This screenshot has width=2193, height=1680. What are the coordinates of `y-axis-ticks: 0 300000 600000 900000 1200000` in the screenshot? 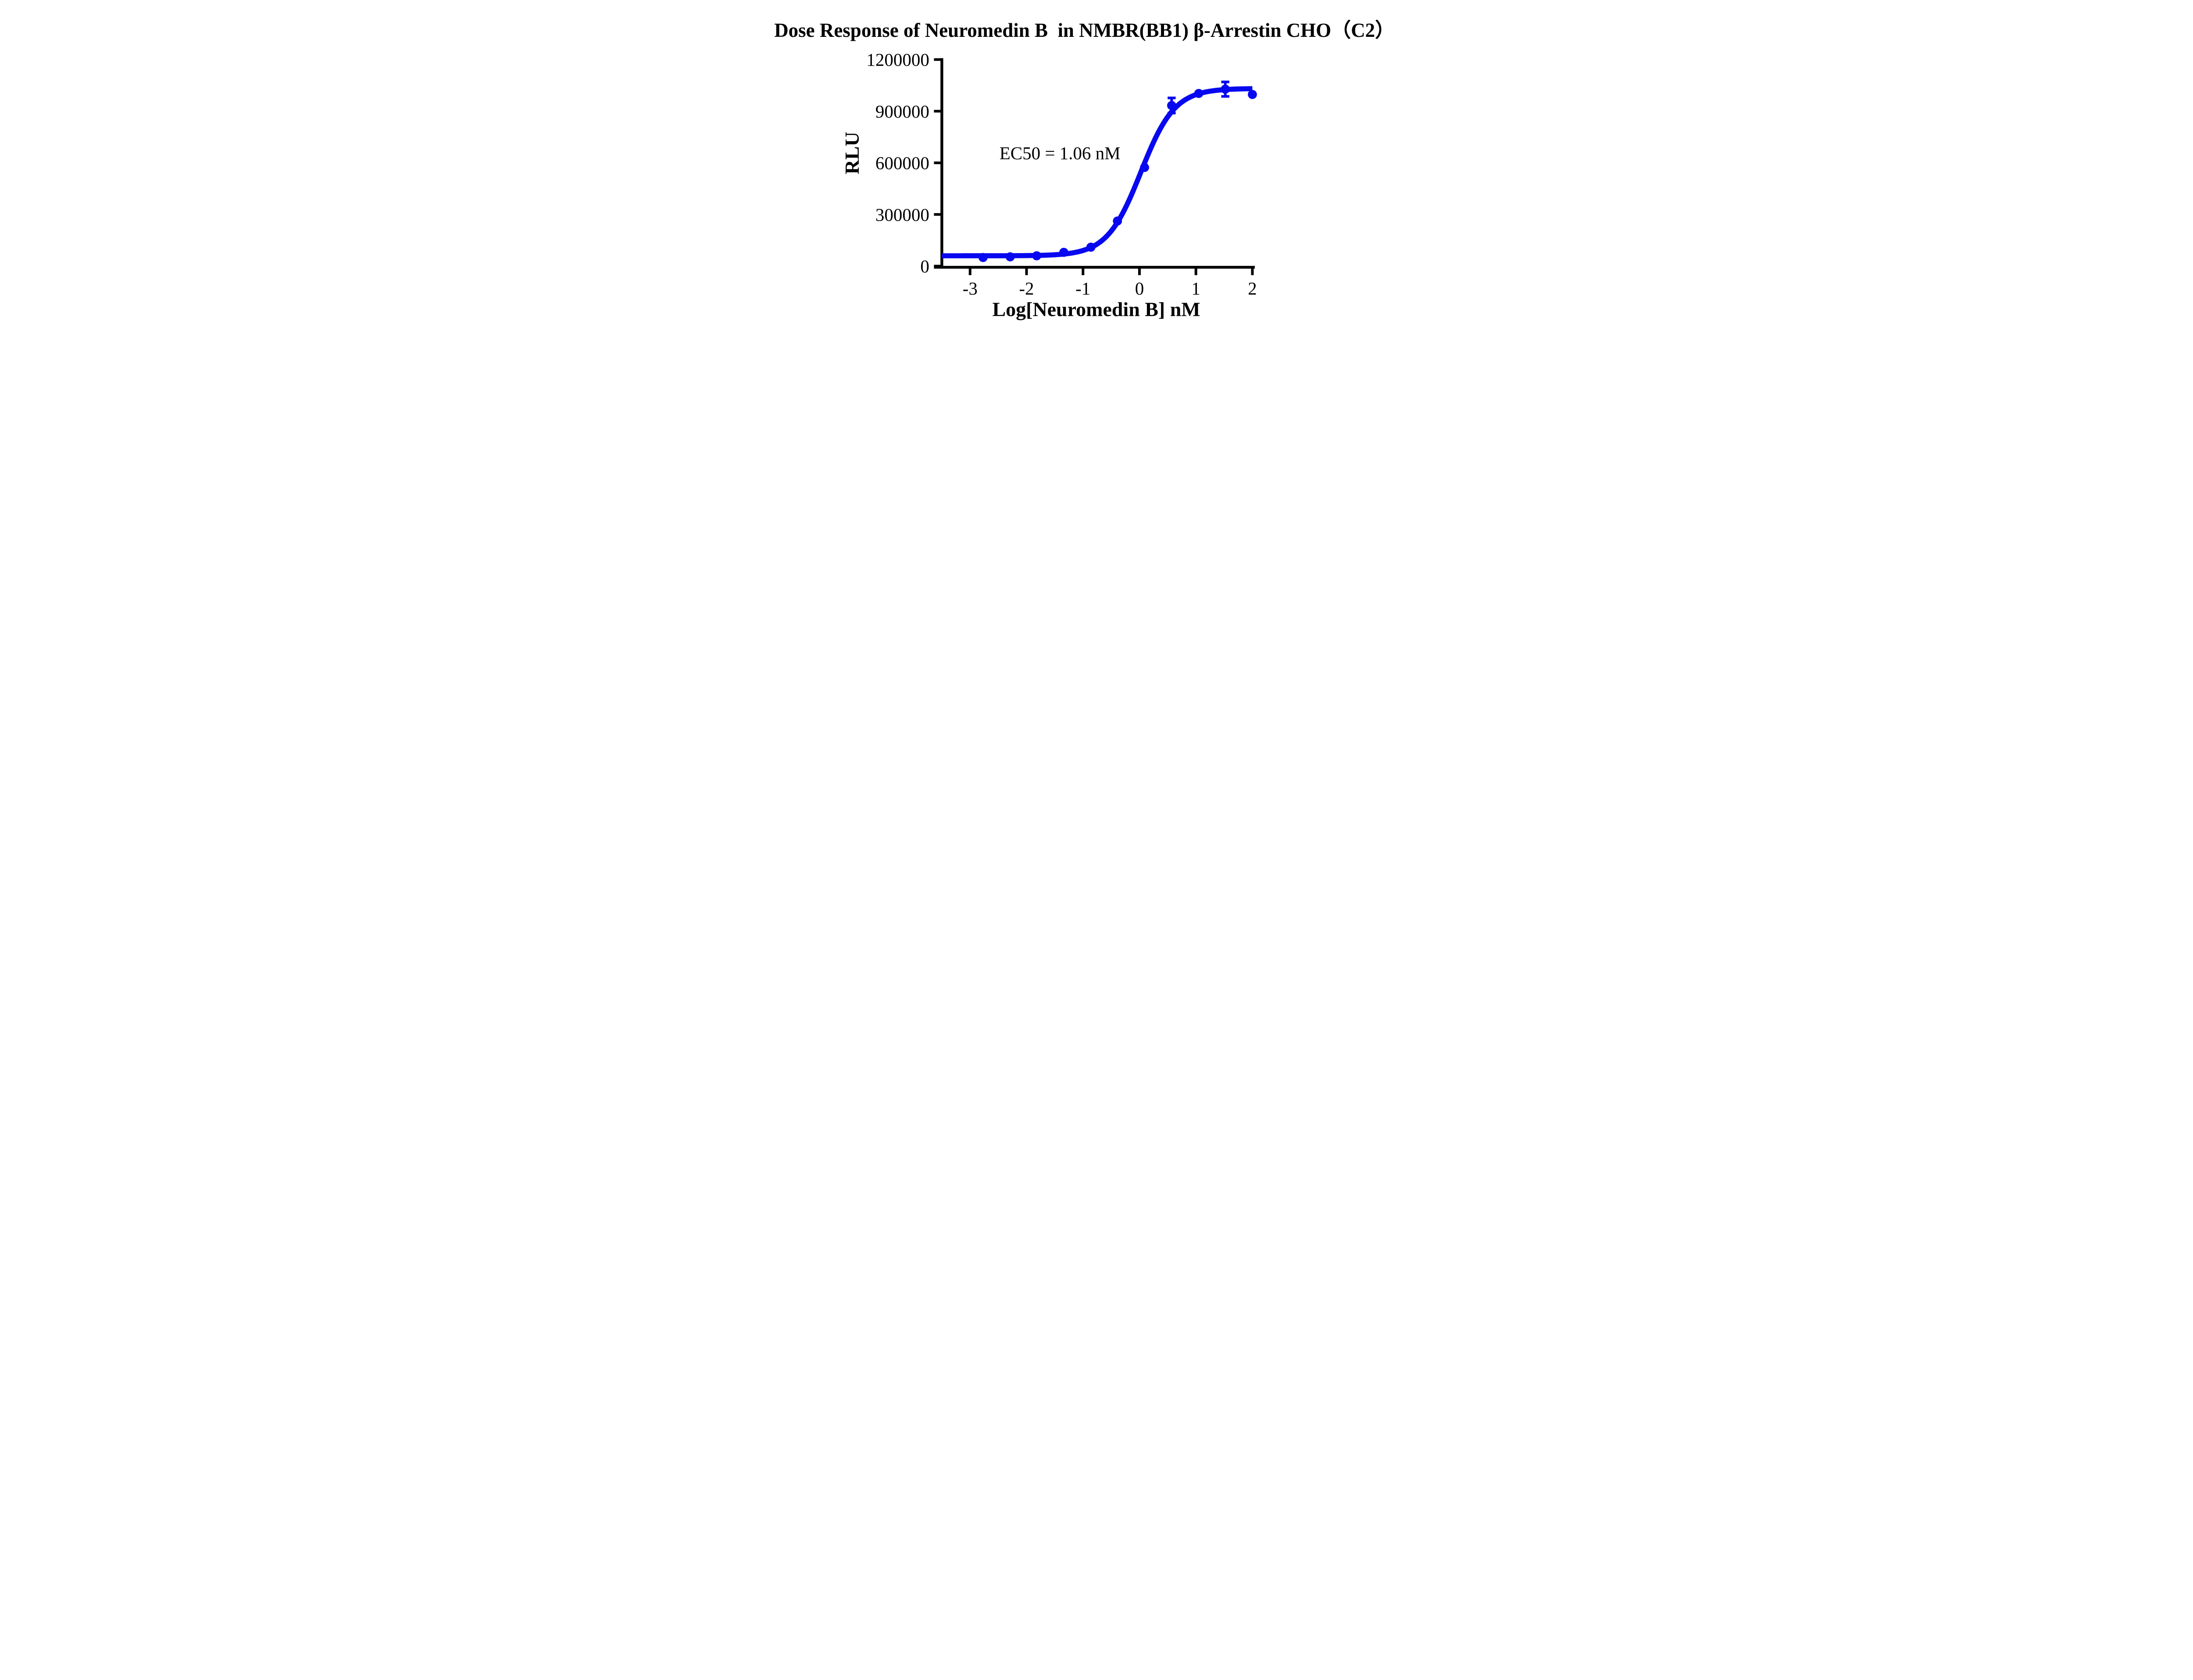 It's located at (904, 163).